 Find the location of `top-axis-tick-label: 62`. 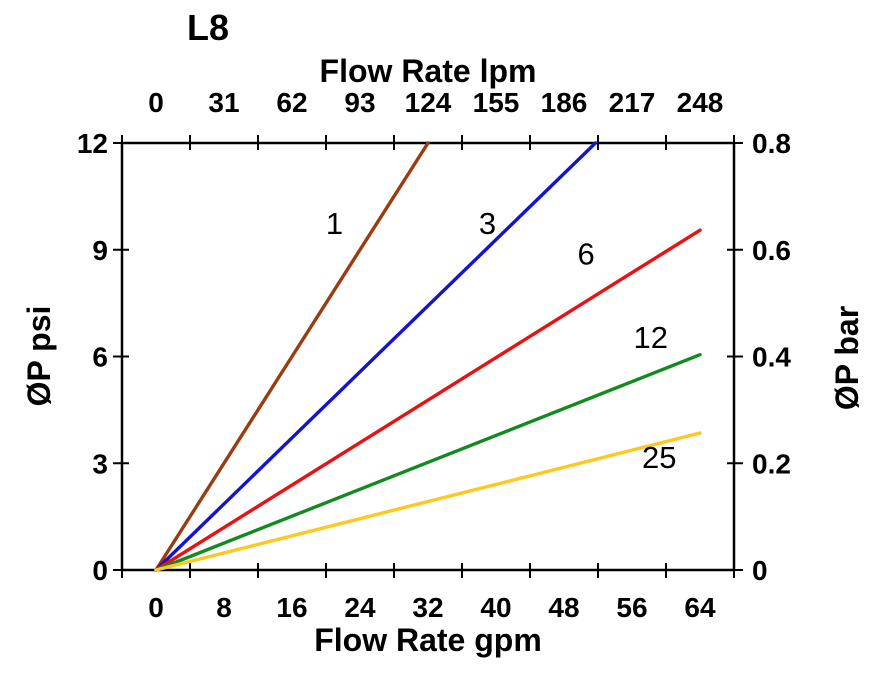

top-axis-tick-label: 62 is located at coordinates (291, 102).